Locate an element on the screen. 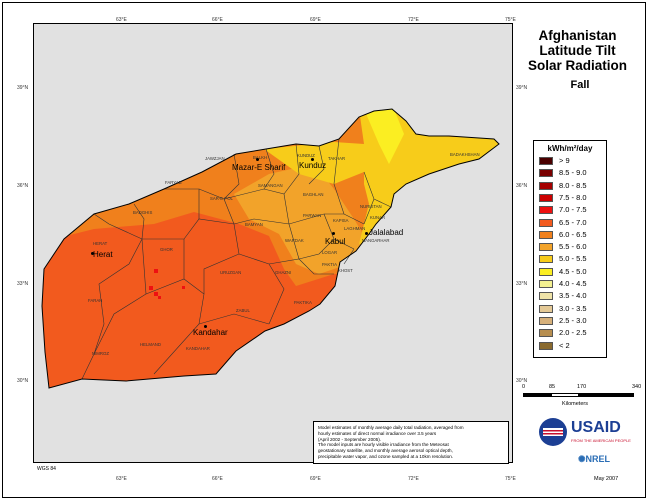  nrel-wordmark: NREL is located at coordinates (598, 459).